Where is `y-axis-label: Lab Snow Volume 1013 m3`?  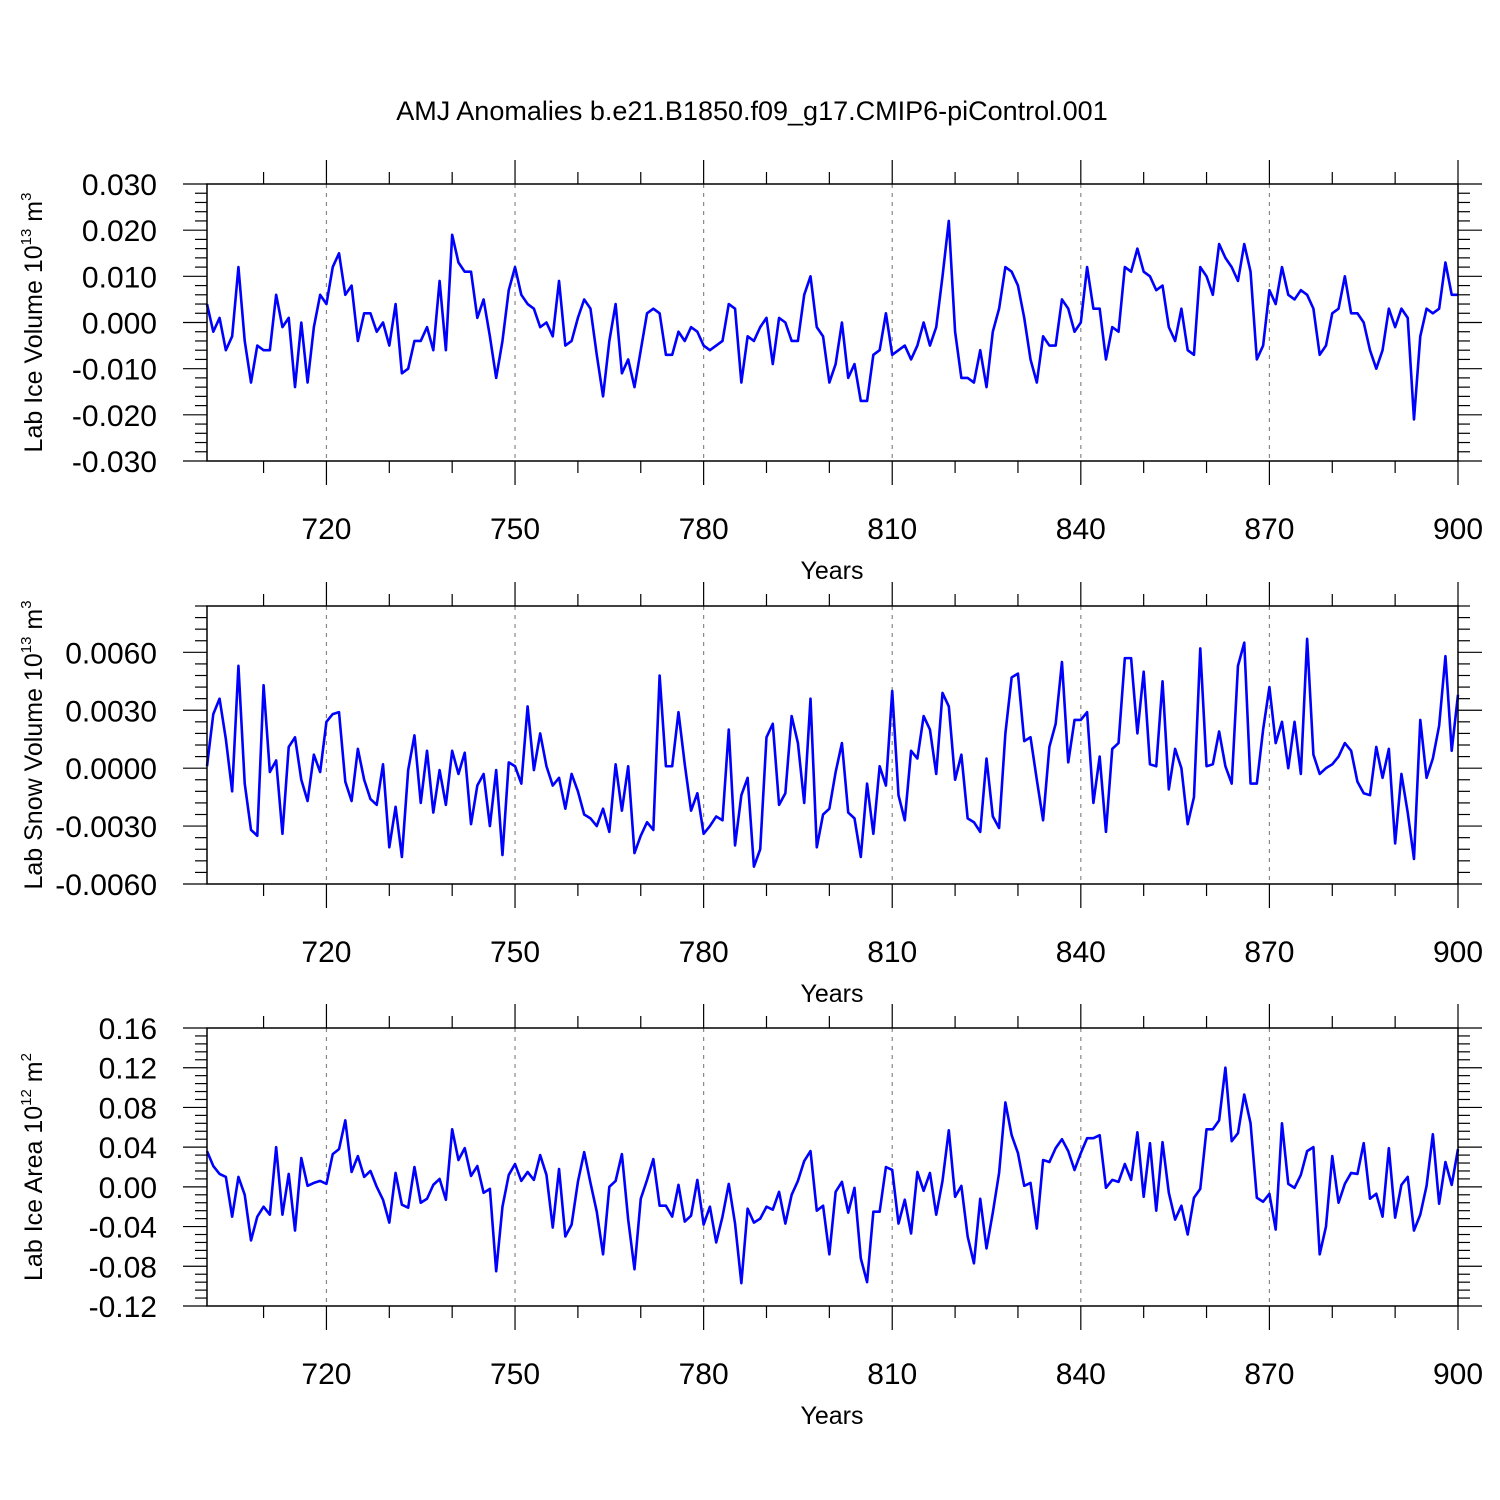 y-axis-label: Lab Snow Volume 1013 m3 is located at coordinates (33, 744).